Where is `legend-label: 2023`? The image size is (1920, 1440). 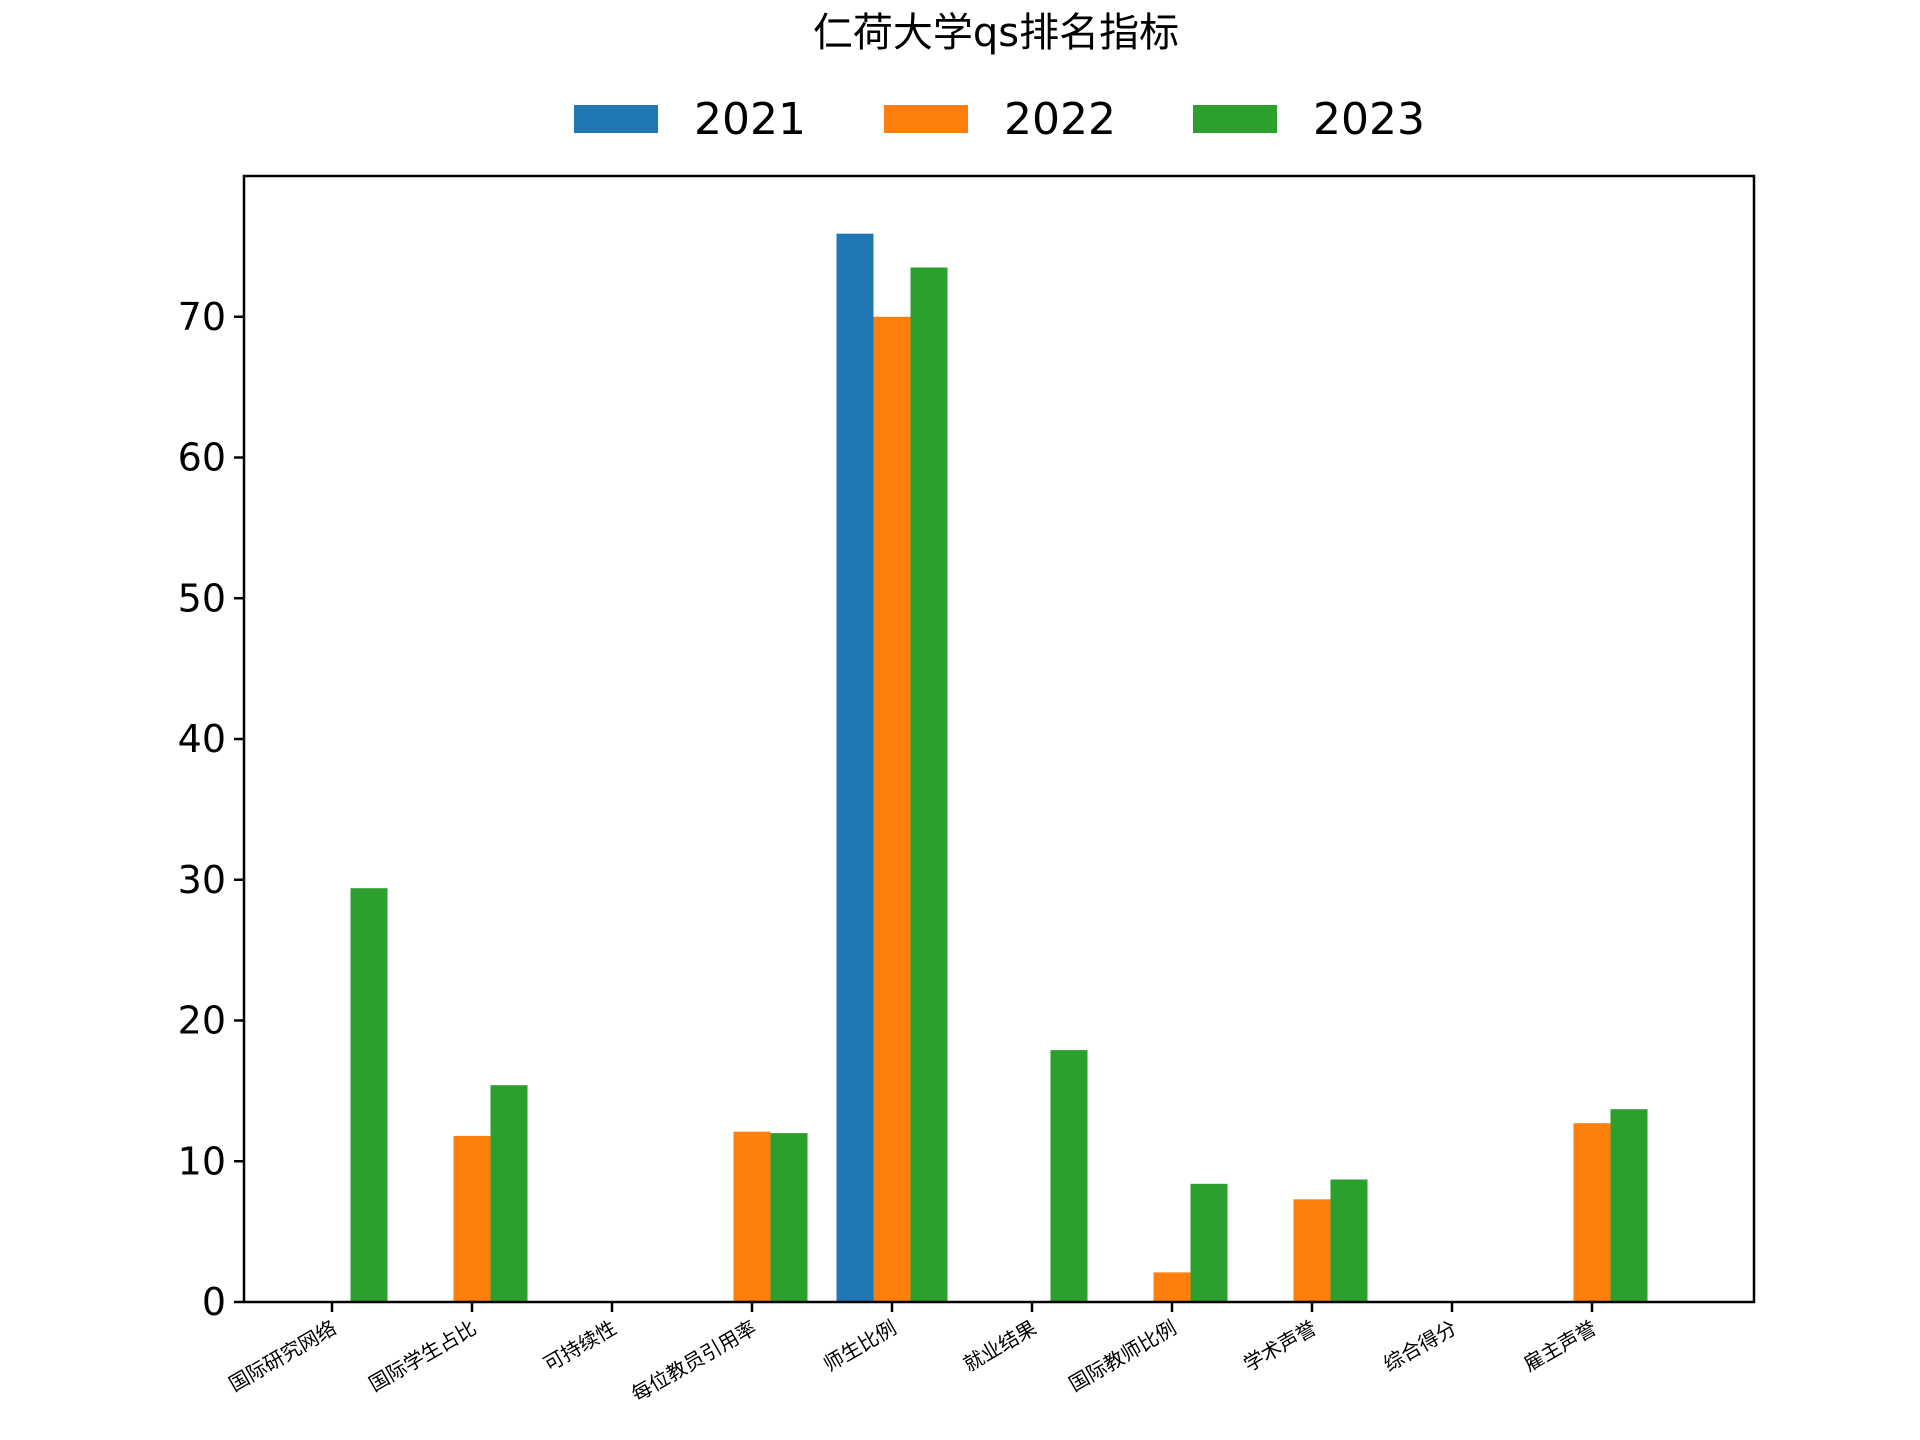 legend-label: 2023 is located at coordinates (1369, 119).